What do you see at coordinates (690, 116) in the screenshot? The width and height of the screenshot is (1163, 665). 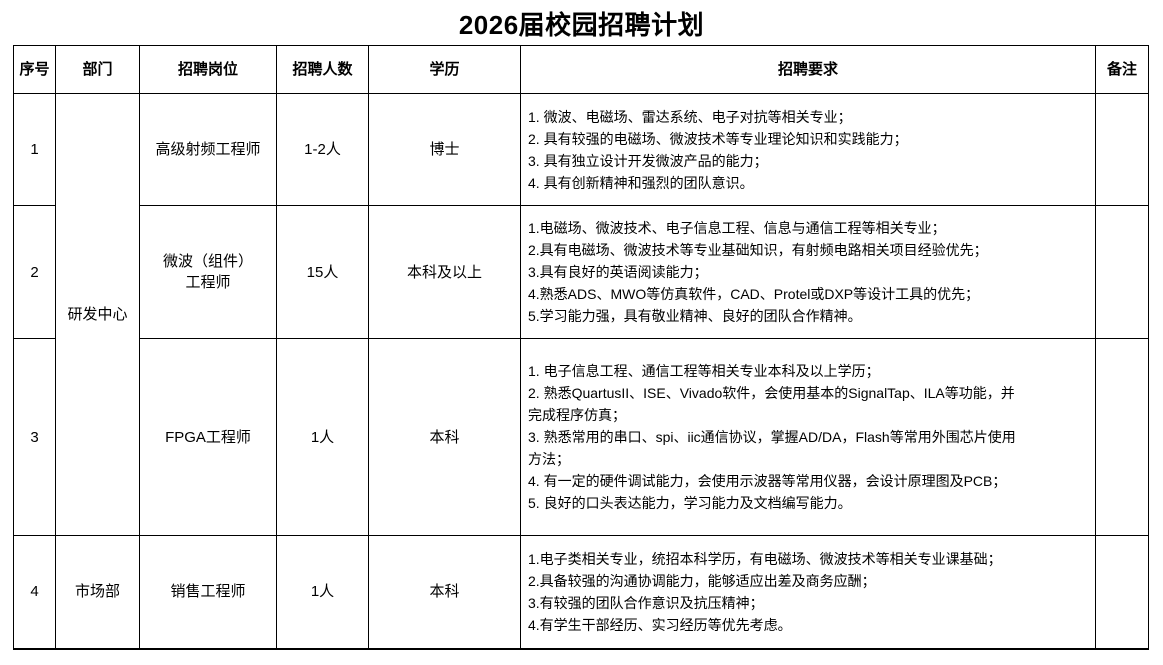 I see `requirement-line: 1. 微波、电磁场、雷达系统、电子对抗等相关专业；` at bounding box center [690, 116].